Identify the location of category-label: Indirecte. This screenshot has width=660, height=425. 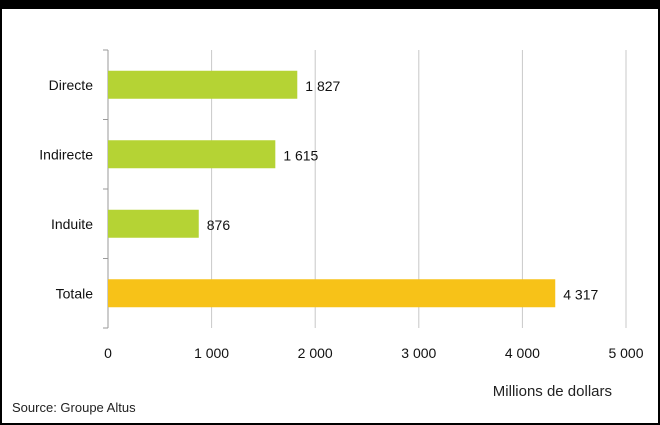
(66, 154).